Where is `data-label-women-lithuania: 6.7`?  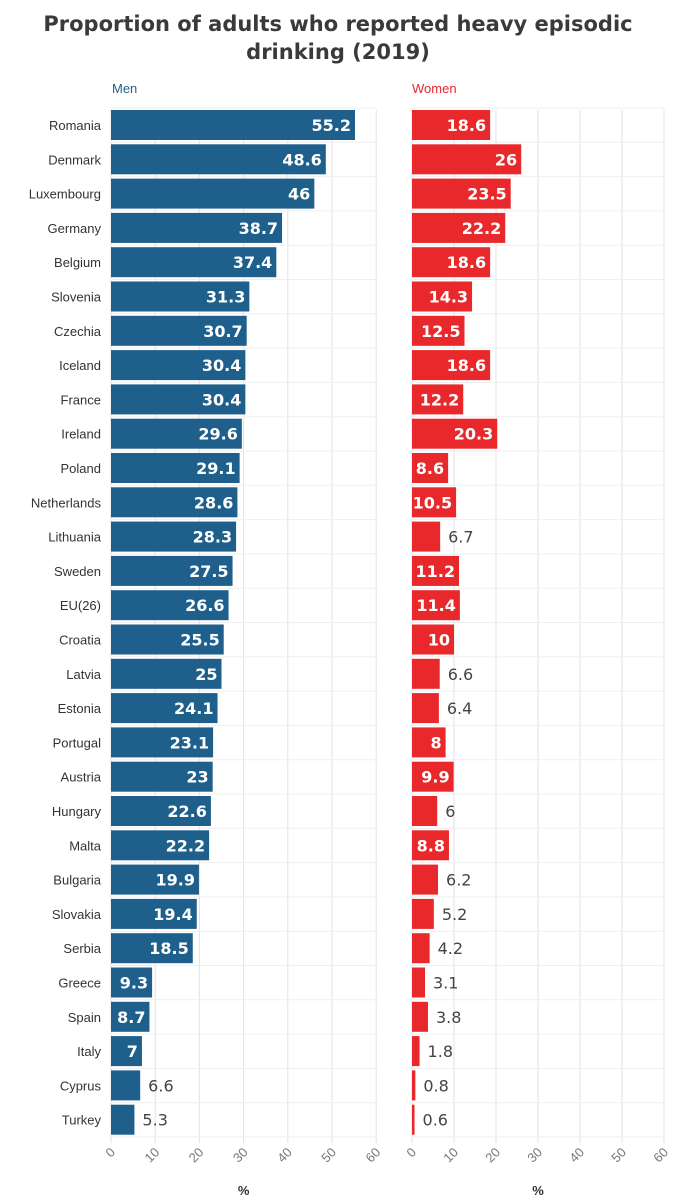
data-label-women-lithuania: 6.7 is located at coordinates (460, 537).